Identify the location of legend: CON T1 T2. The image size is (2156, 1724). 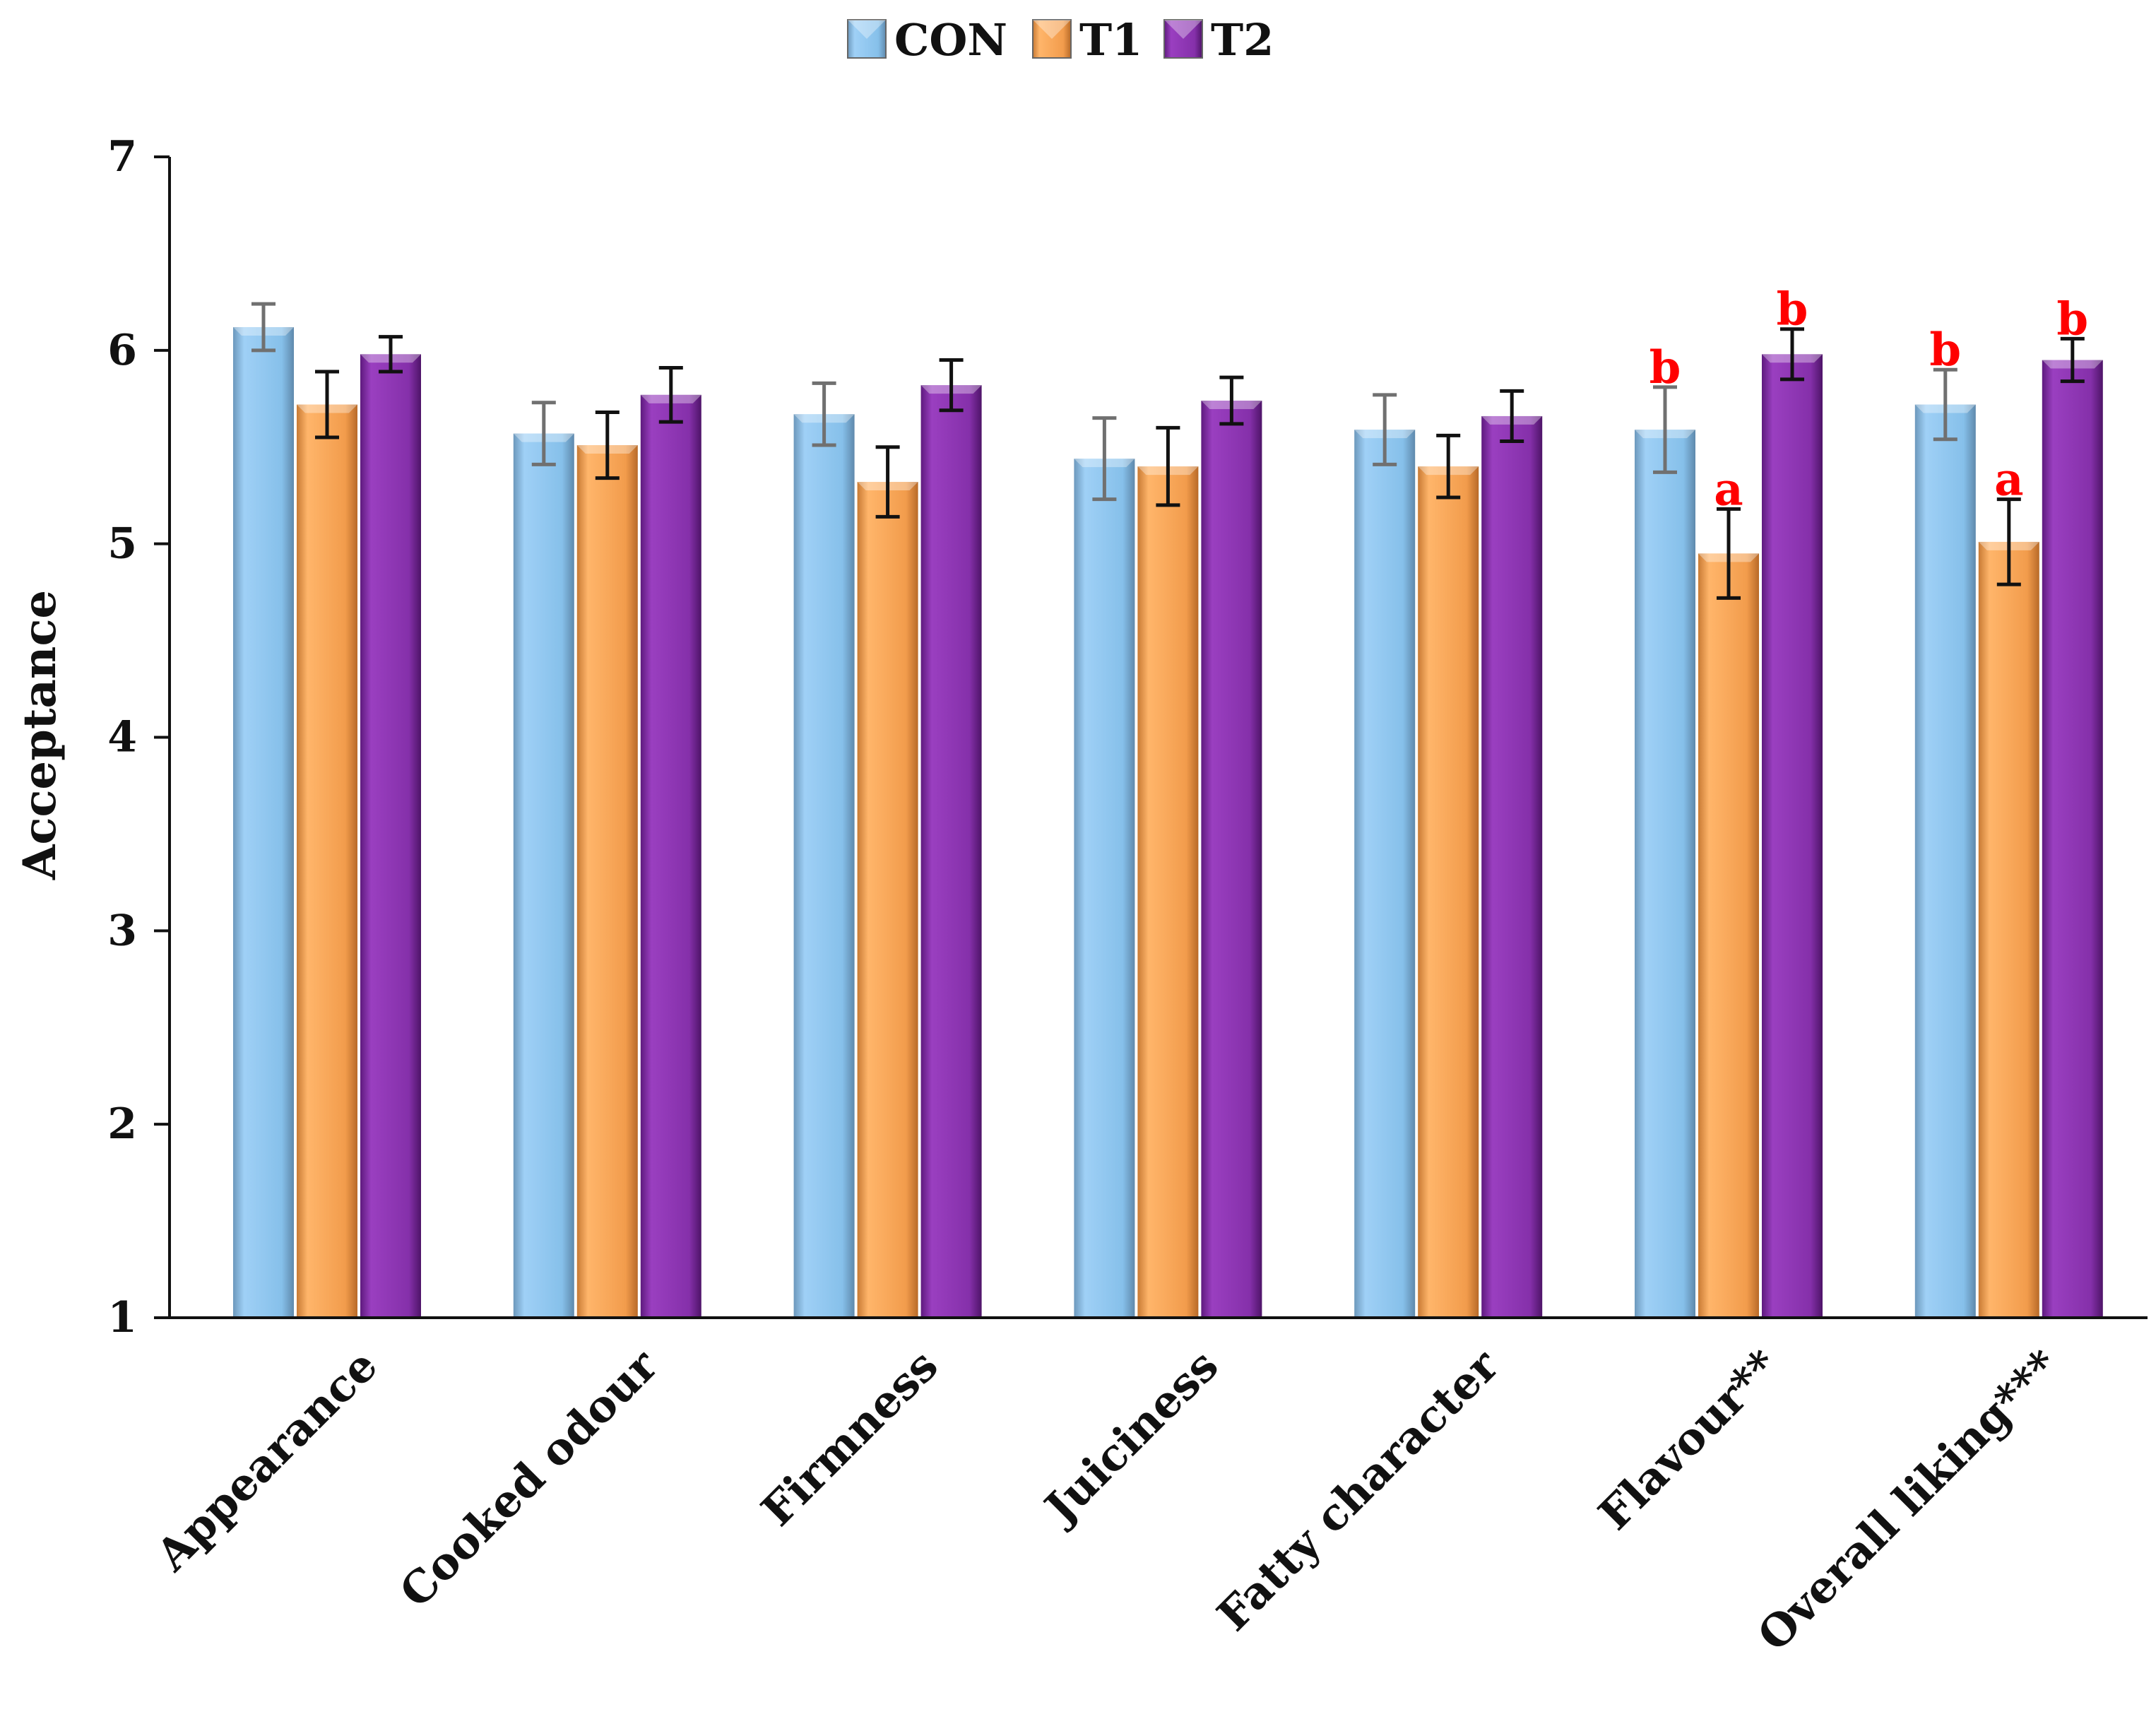
(1060, 40).